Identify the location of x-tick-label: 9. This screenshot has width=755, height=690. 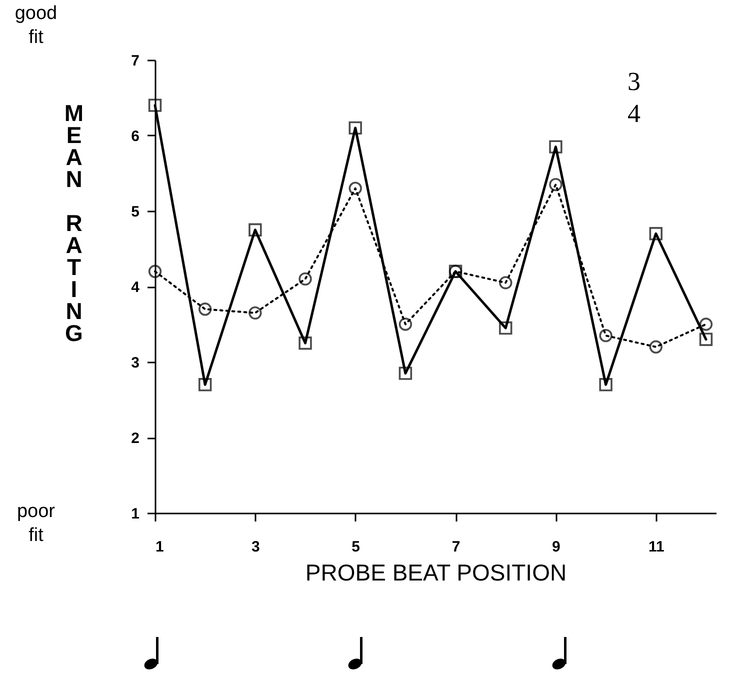
(556, 547).